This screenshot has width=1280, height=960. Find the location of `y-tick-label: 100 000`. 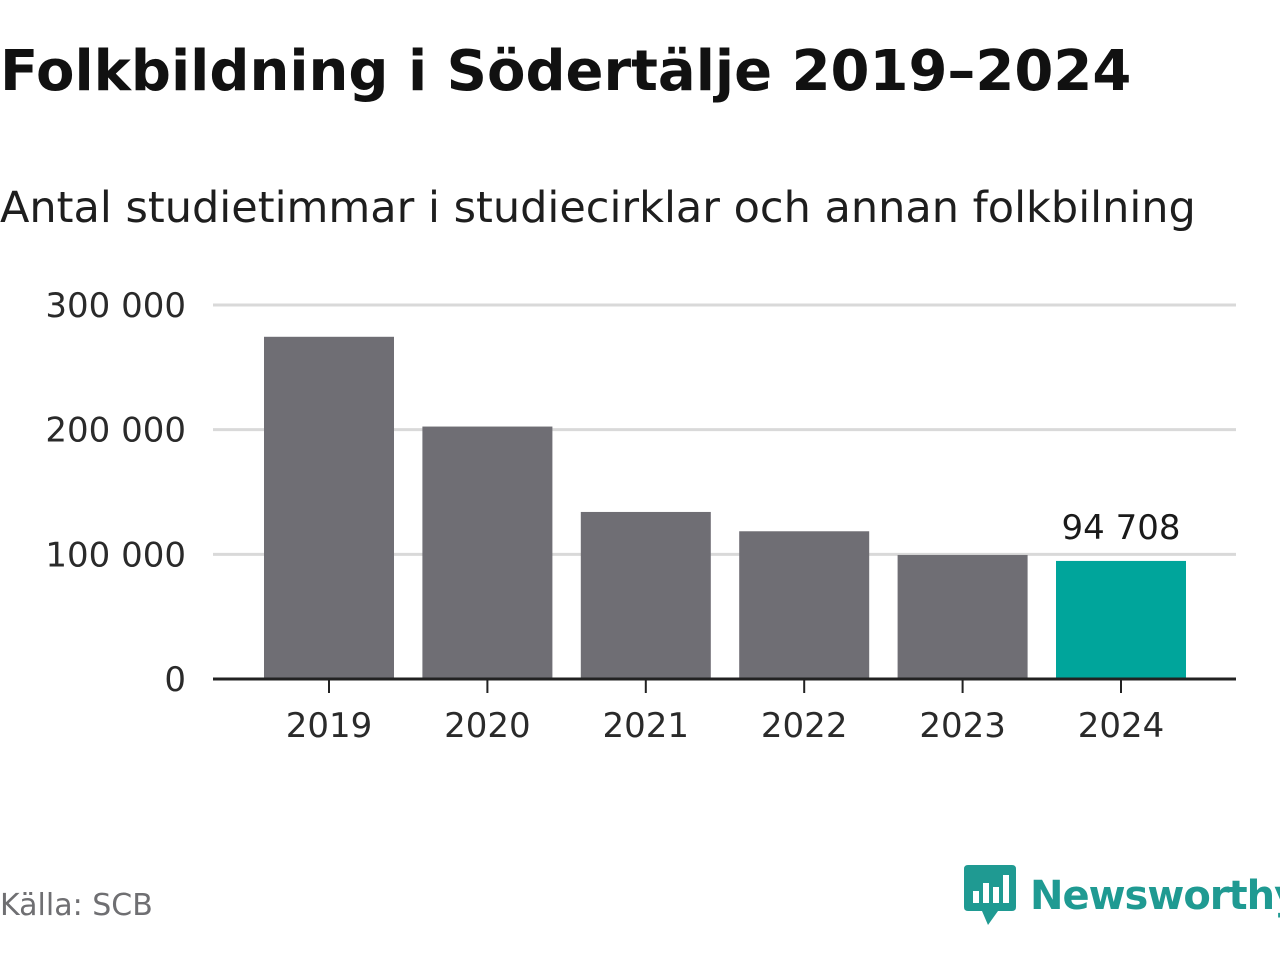

y-tick-label: 100 000 is located at coordinates (115, 555).